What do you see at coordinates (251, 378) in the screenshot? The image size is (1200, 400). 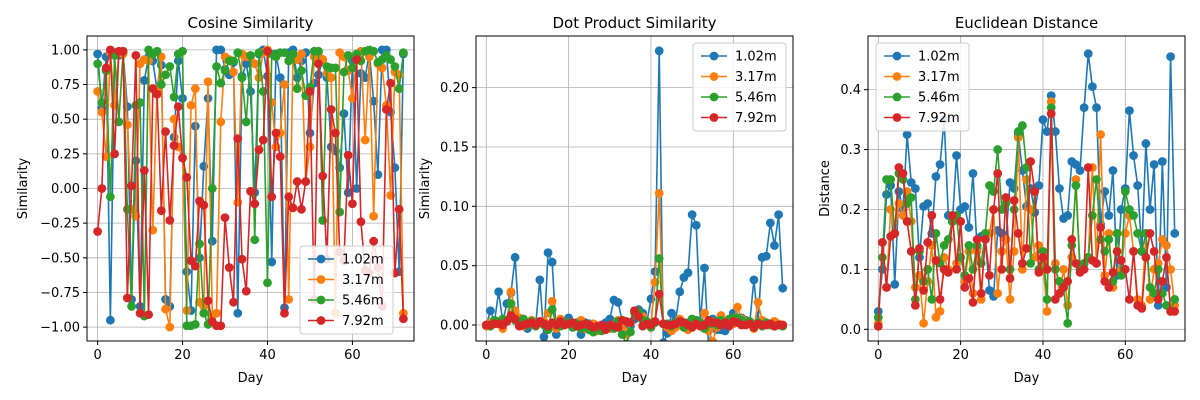 I see `x-axis-label: Day` at bounding box center [251, 378].